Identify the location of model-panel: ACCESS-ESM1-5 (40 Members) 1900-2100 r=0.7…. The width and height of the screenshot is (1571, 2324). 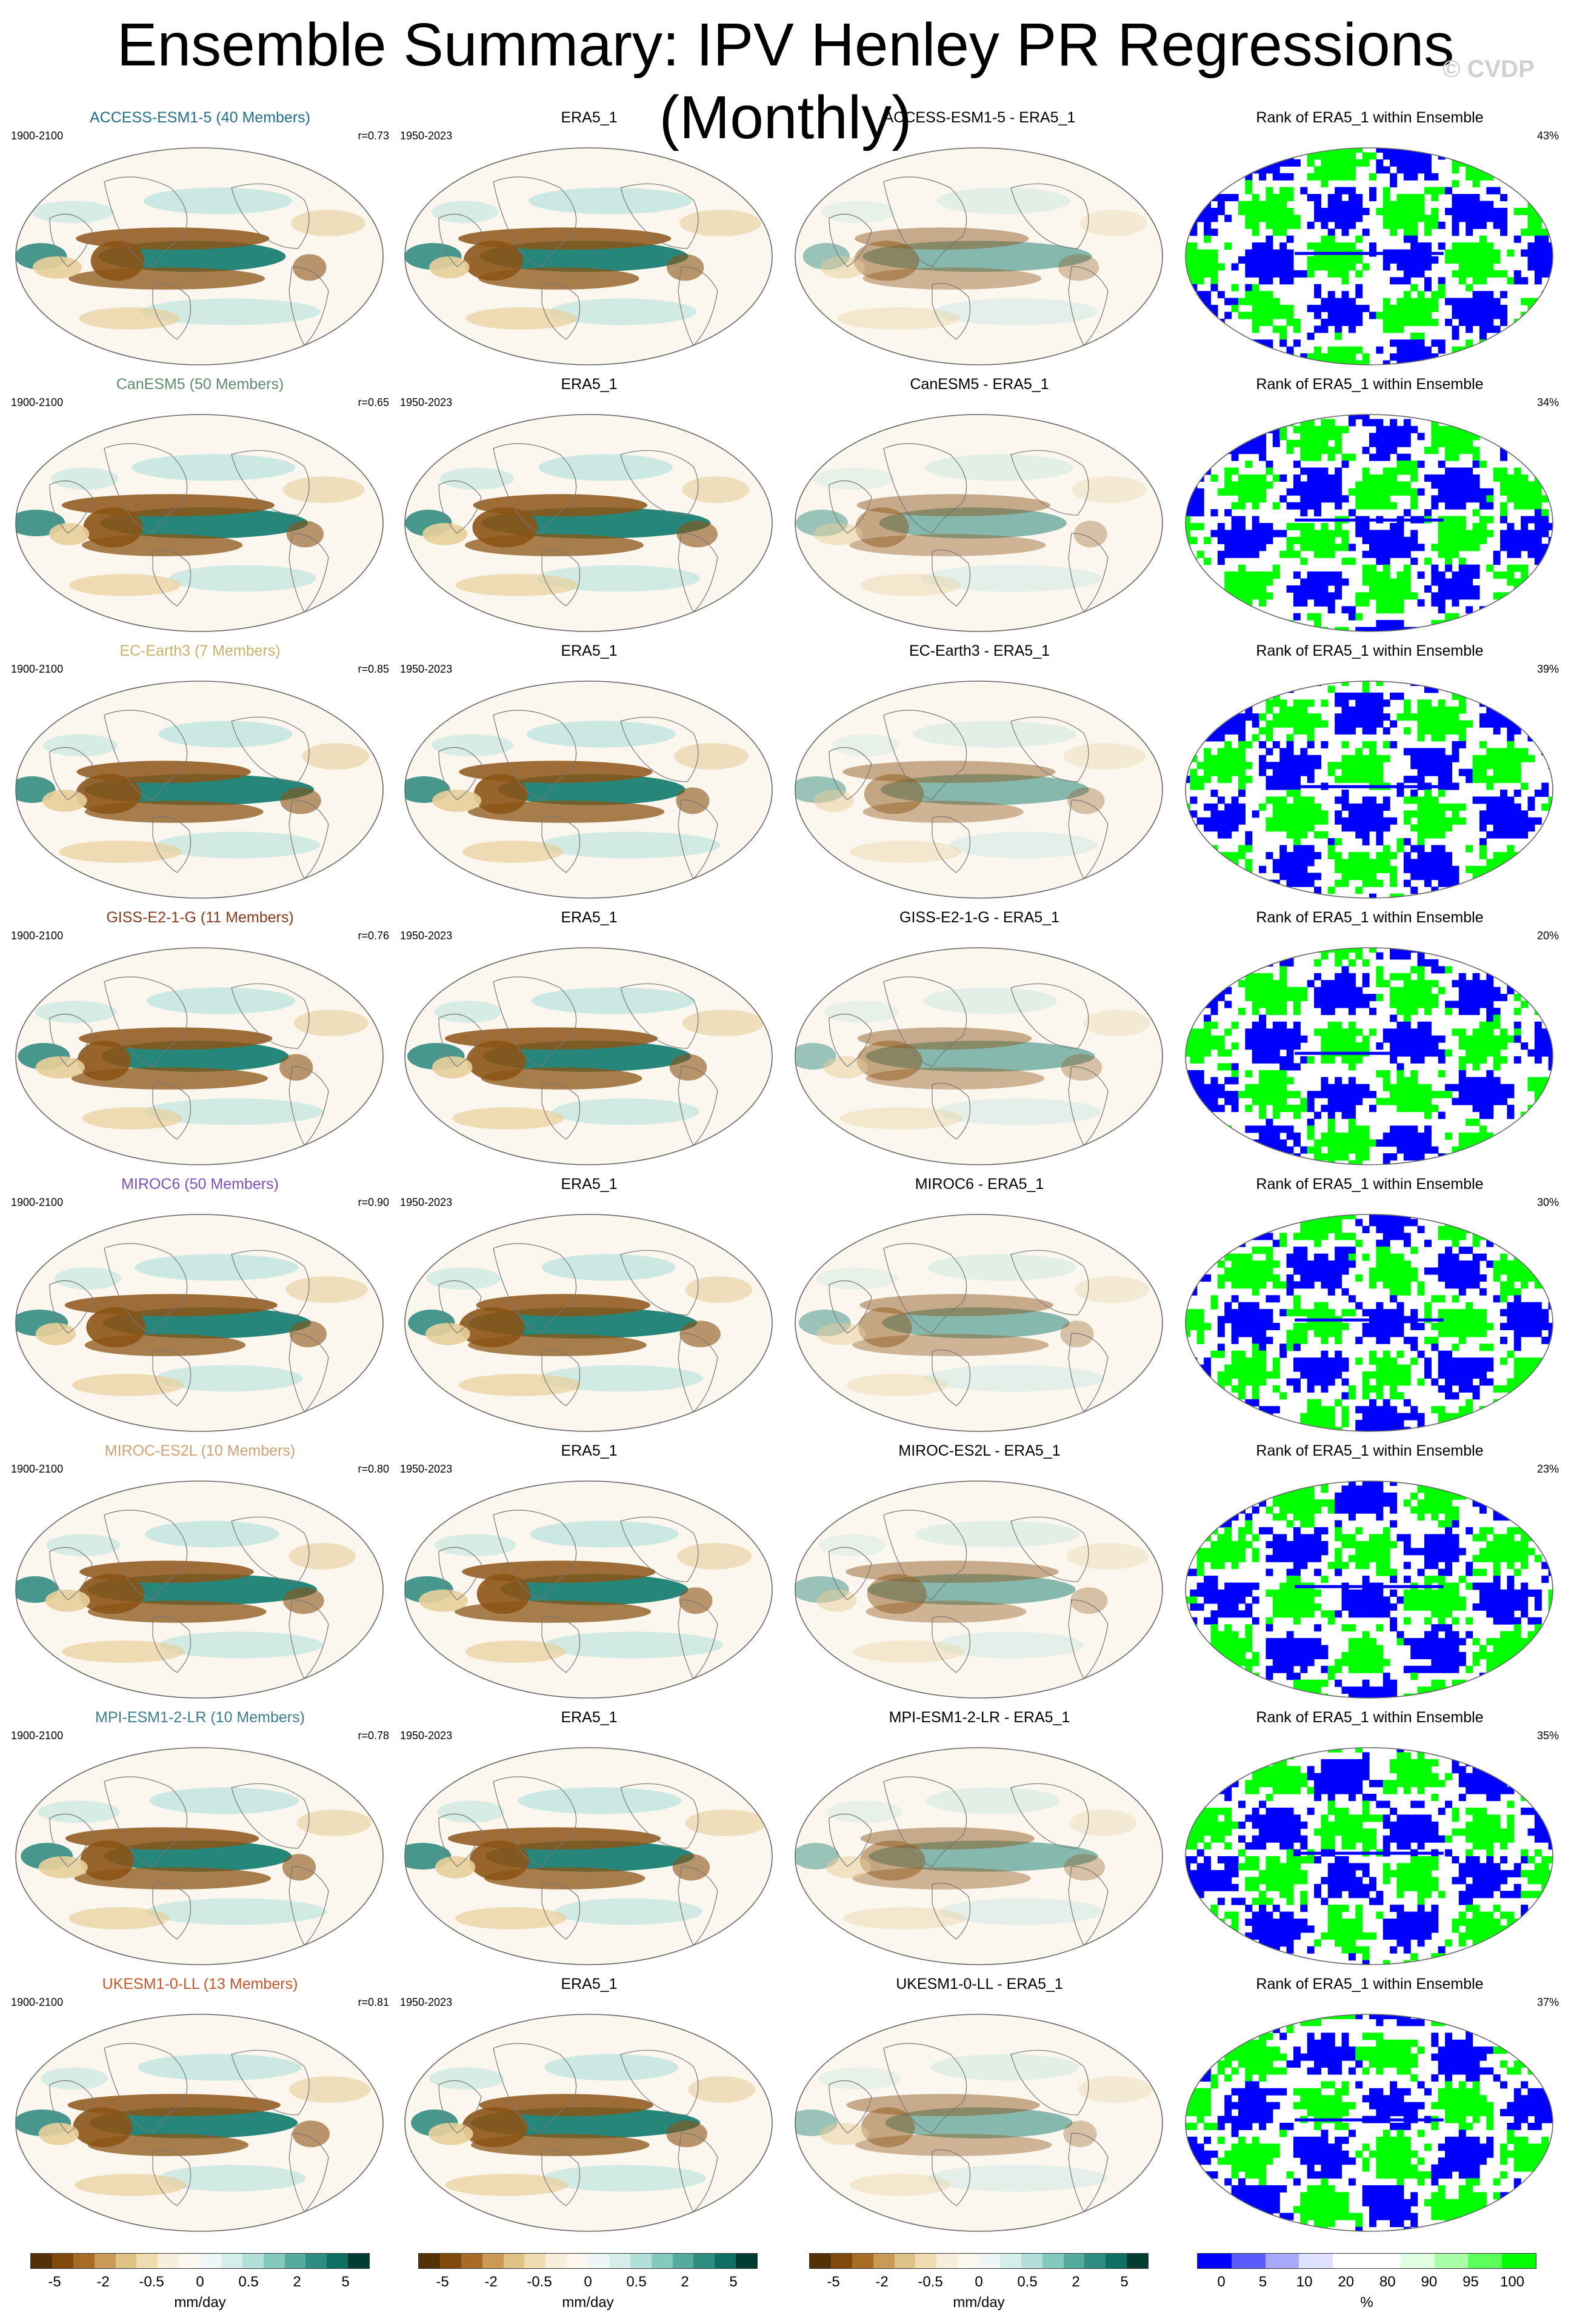
(200, 242).